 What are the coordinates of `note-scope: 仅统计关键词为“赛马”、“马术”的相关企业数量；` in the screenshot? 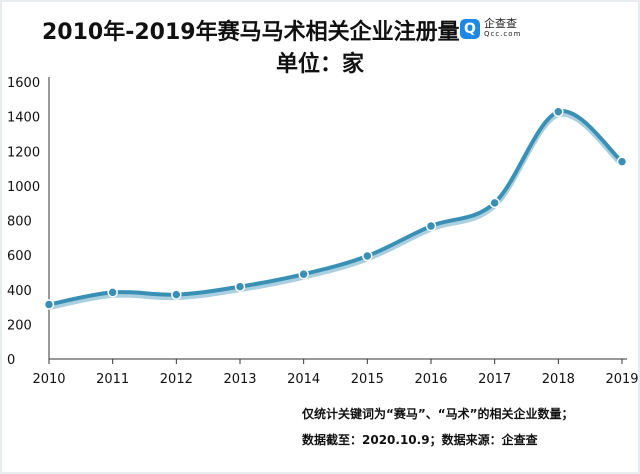 It's located at (438, 414).